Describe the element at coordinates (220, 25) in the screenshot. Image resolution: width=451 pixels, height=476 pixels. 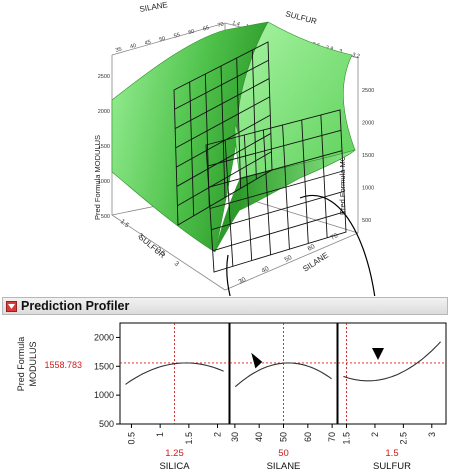
I see `back-silane-tick: 70` at that location.